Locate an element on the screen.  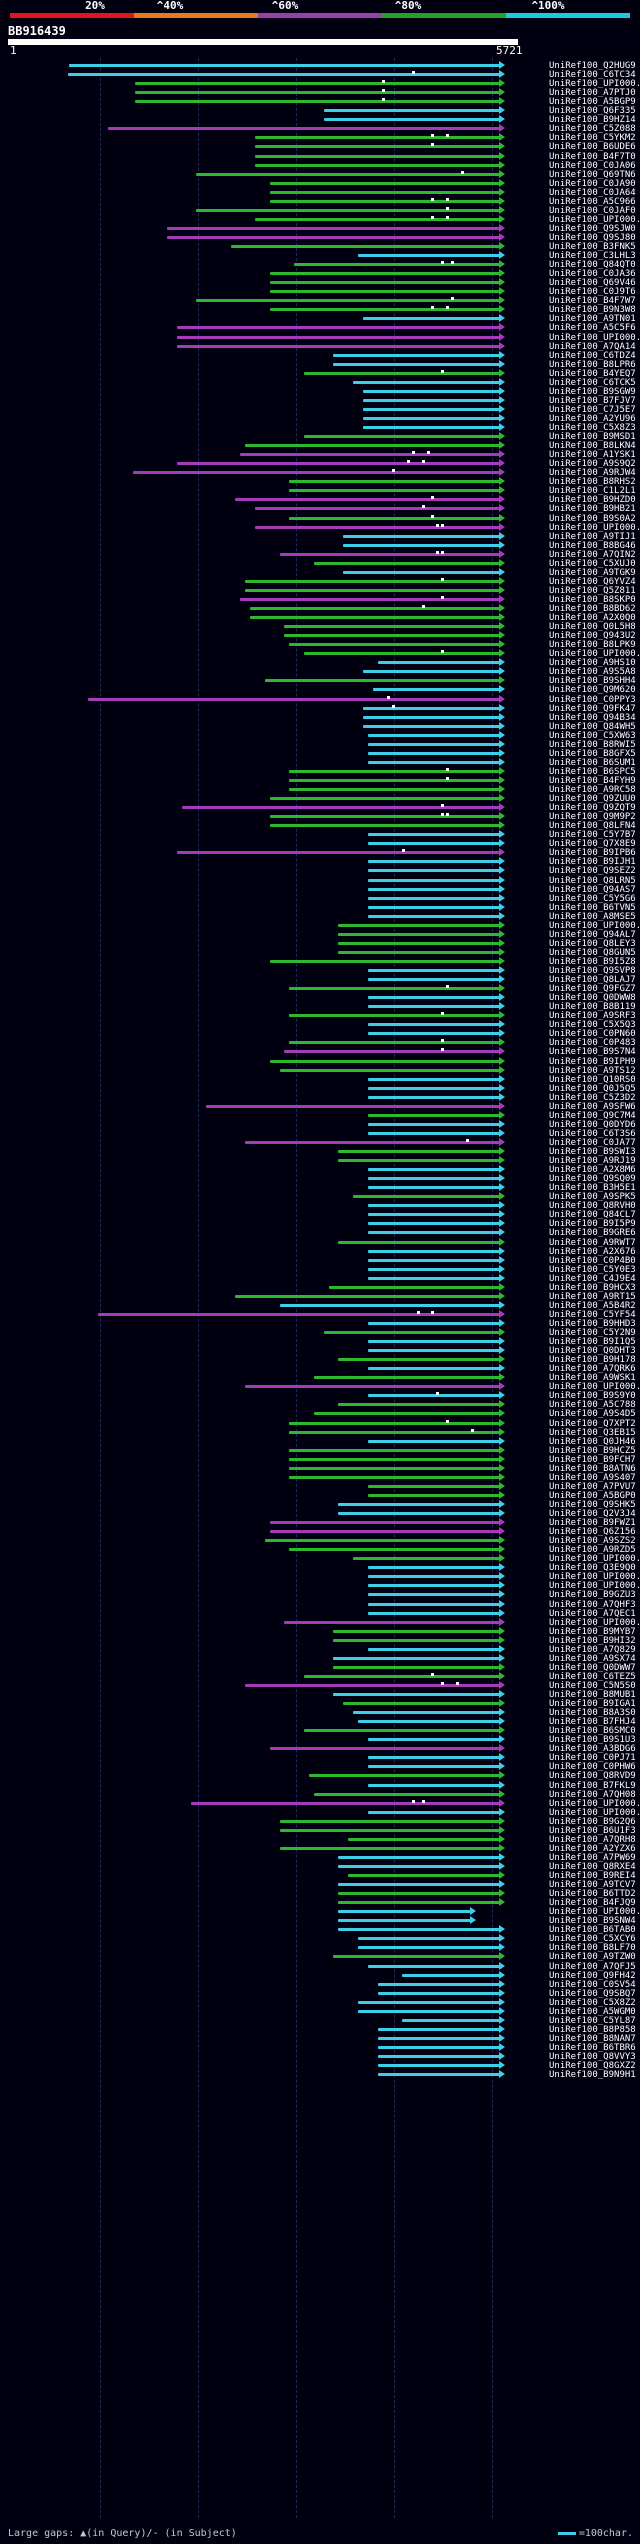
hit-id-link: UniRef100_A7PVU7 is located at coordinates (592, 1486).